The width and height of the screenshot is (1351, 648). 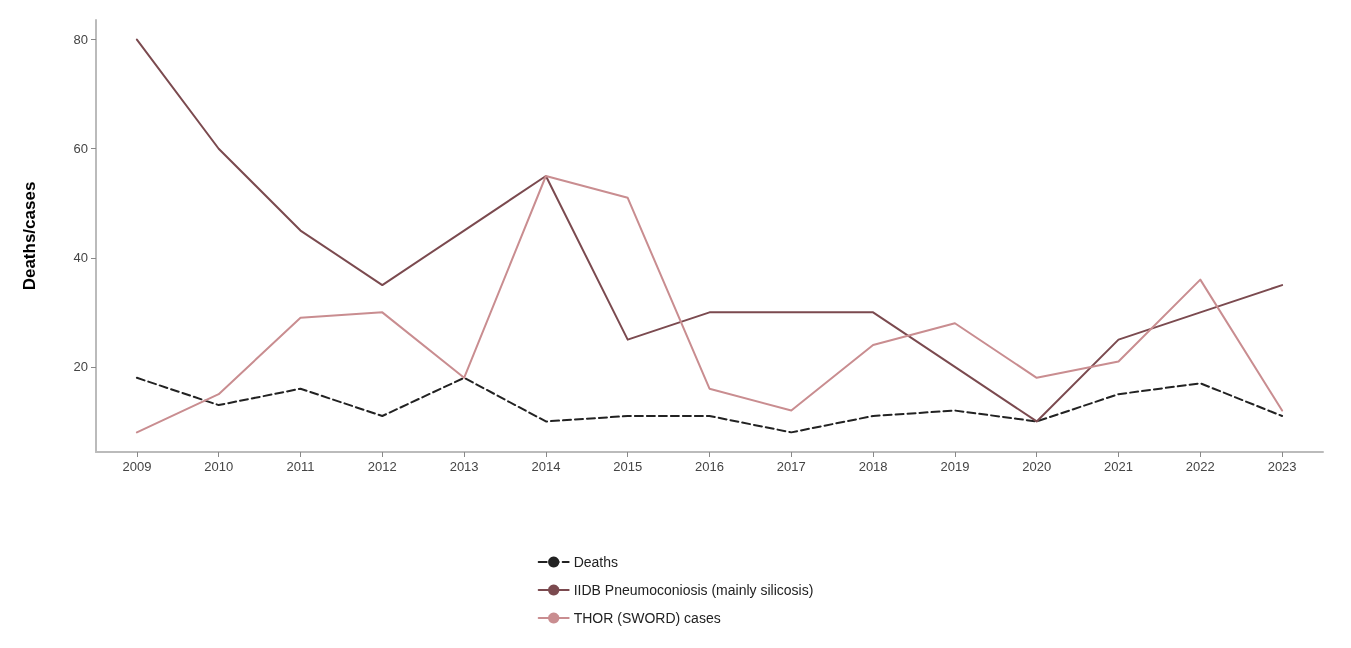 I want to click on legend-label: Deaths, so click(x=596, y=562).